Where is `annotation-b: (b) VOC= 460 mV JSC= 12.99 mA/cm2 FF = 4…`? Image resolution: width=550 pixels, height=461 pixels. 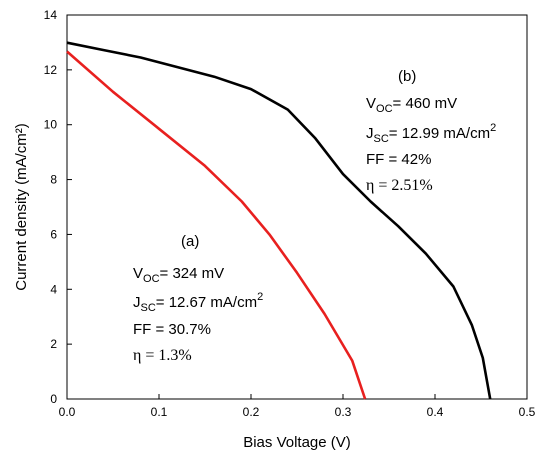
annotation-b: (b) VOC= 460 mV JSC= 12.99 mA/cm2 FF = 4… is located at coordinates (431, 131).